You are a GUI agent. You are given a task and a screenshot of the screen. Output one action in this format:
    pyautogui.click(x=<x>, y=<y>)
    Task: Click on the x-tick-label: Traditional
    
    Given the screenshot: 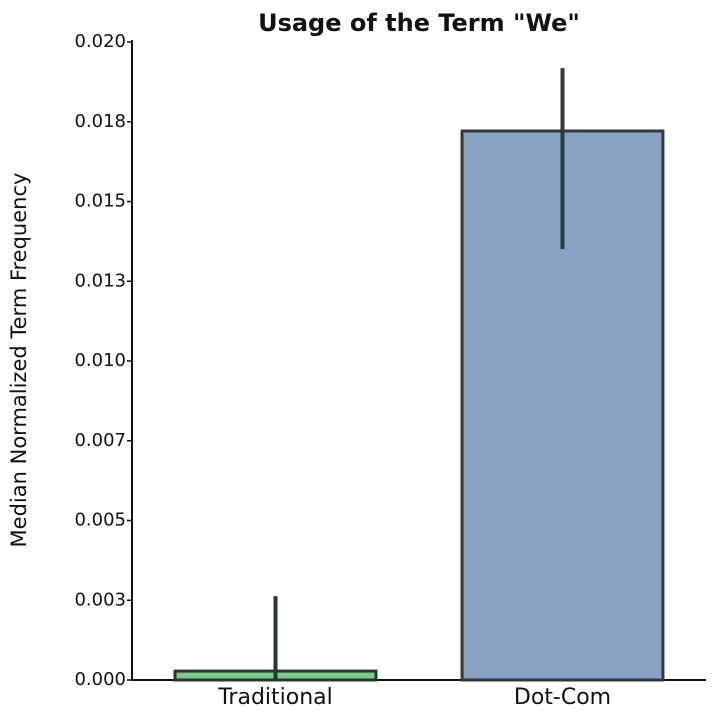 What is the action you would take?
    pyautogui.click(x=275, y=697)
    